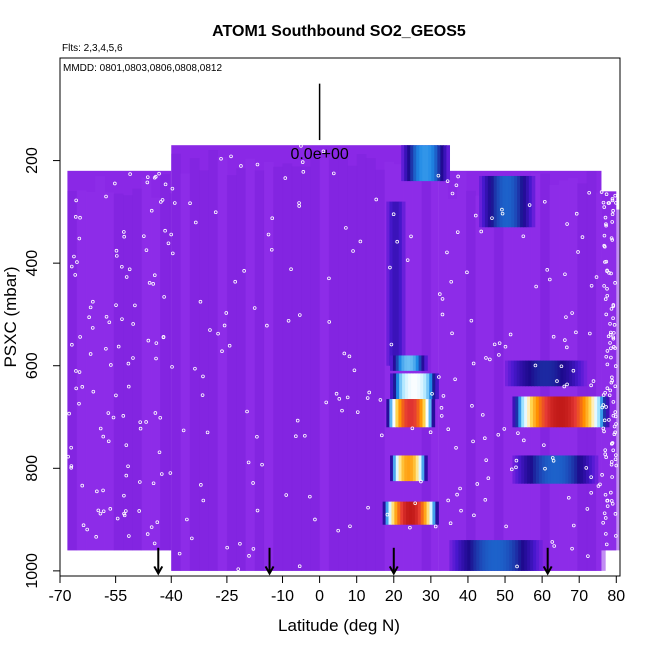  What do you see at coordinates (357, 596) in the screenshot?
I see `x-tick-label: 10` at bounding box center [357, 596].